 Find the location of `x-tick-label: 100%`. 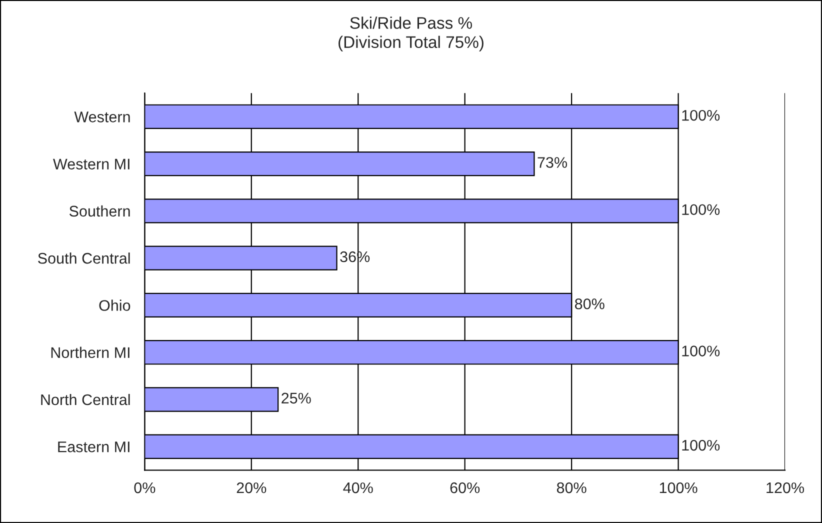

x-tick-label: 100% is located at coordinates (679, 488).